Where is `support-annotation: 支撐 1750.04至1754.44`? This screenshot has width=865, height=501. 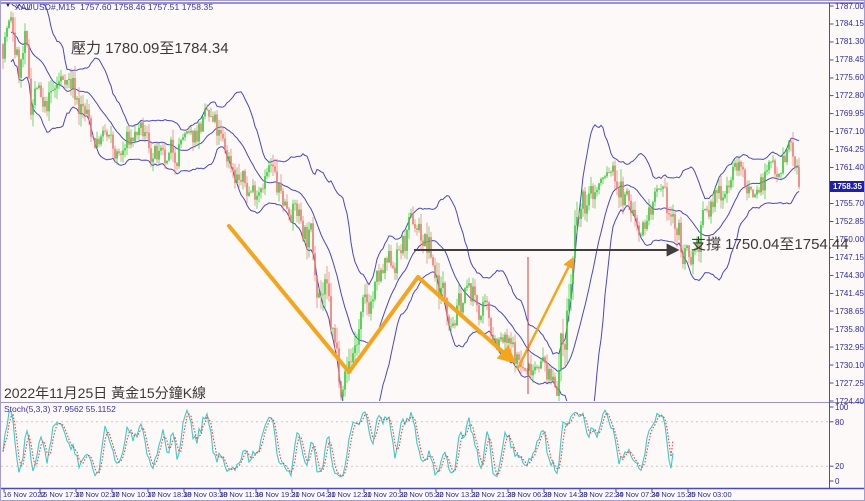
support-annotation: 支撐 1750.04至1754.44 is located at coordinates (770, 244).